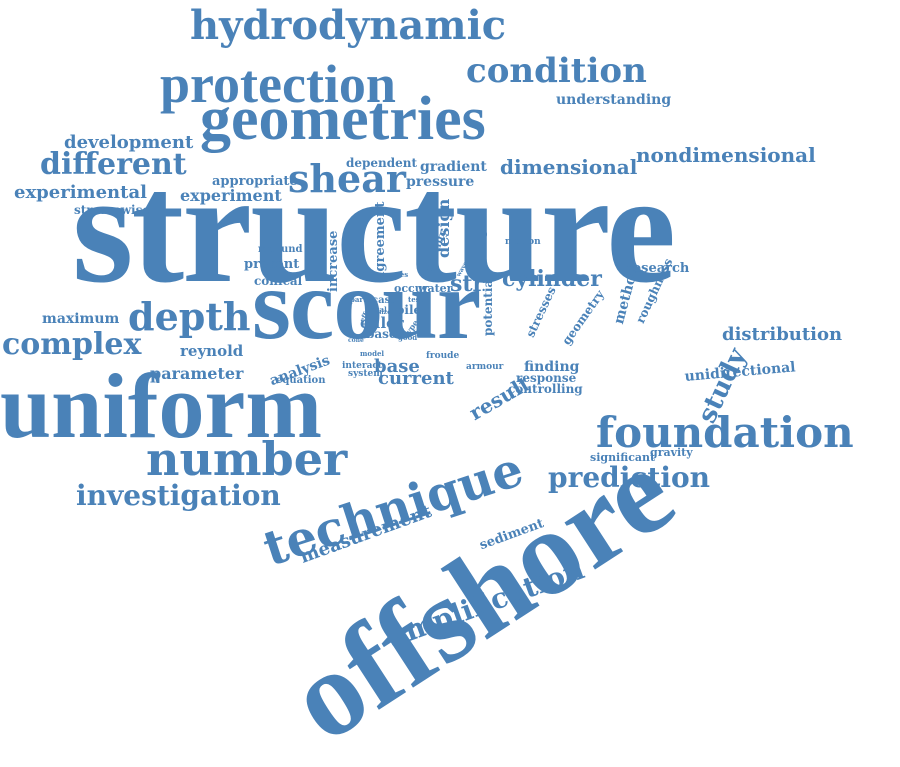  Describe the element at coordinates (408, 337) in the screenshot. I see `word: good` at that location.